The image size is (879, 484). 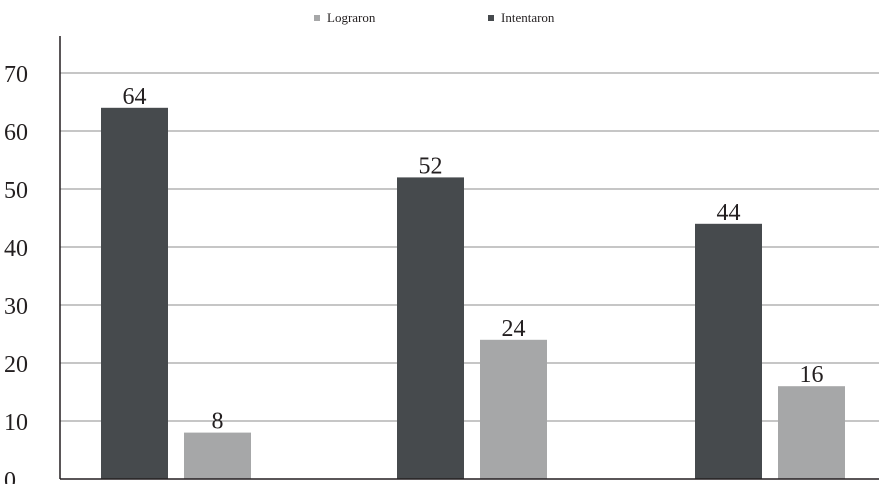 I want to click on y-tick-label: 30, so click(x=16, y=307).